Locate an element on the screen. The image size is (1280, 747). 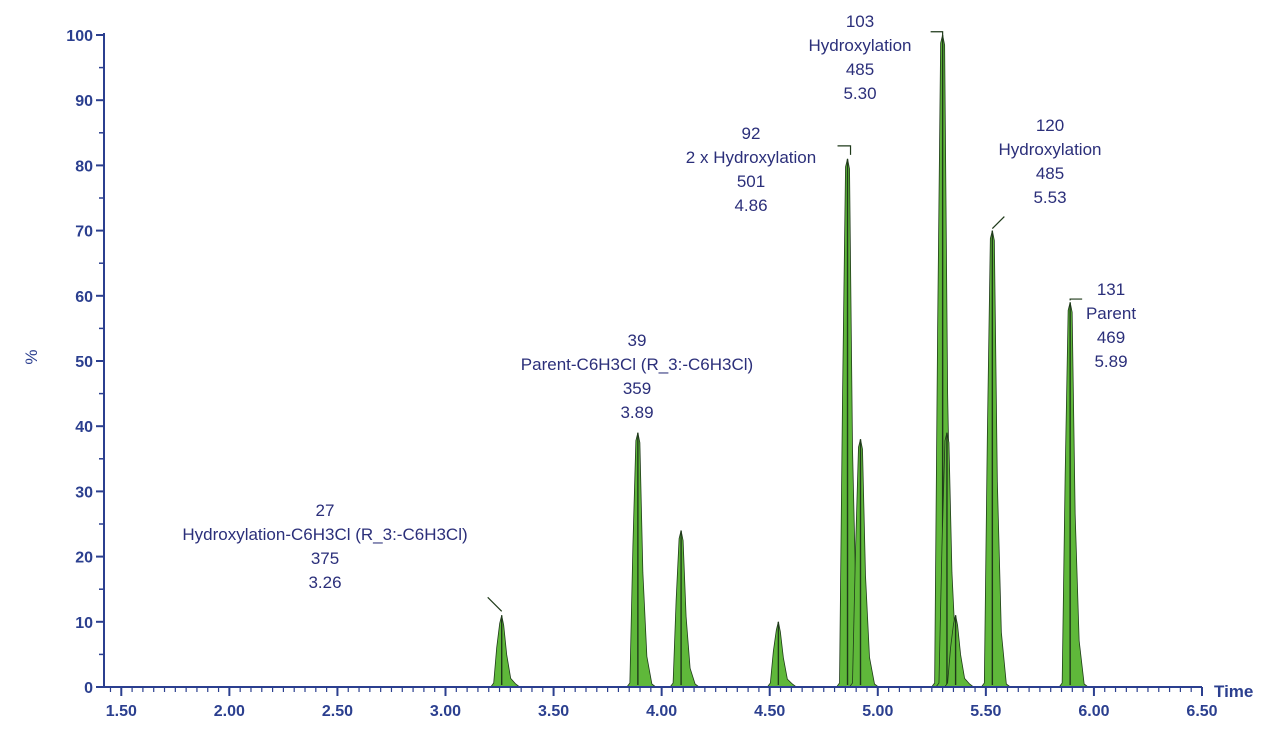
peak-annotation-line: 3.26 is located at coordinates (324, 582).